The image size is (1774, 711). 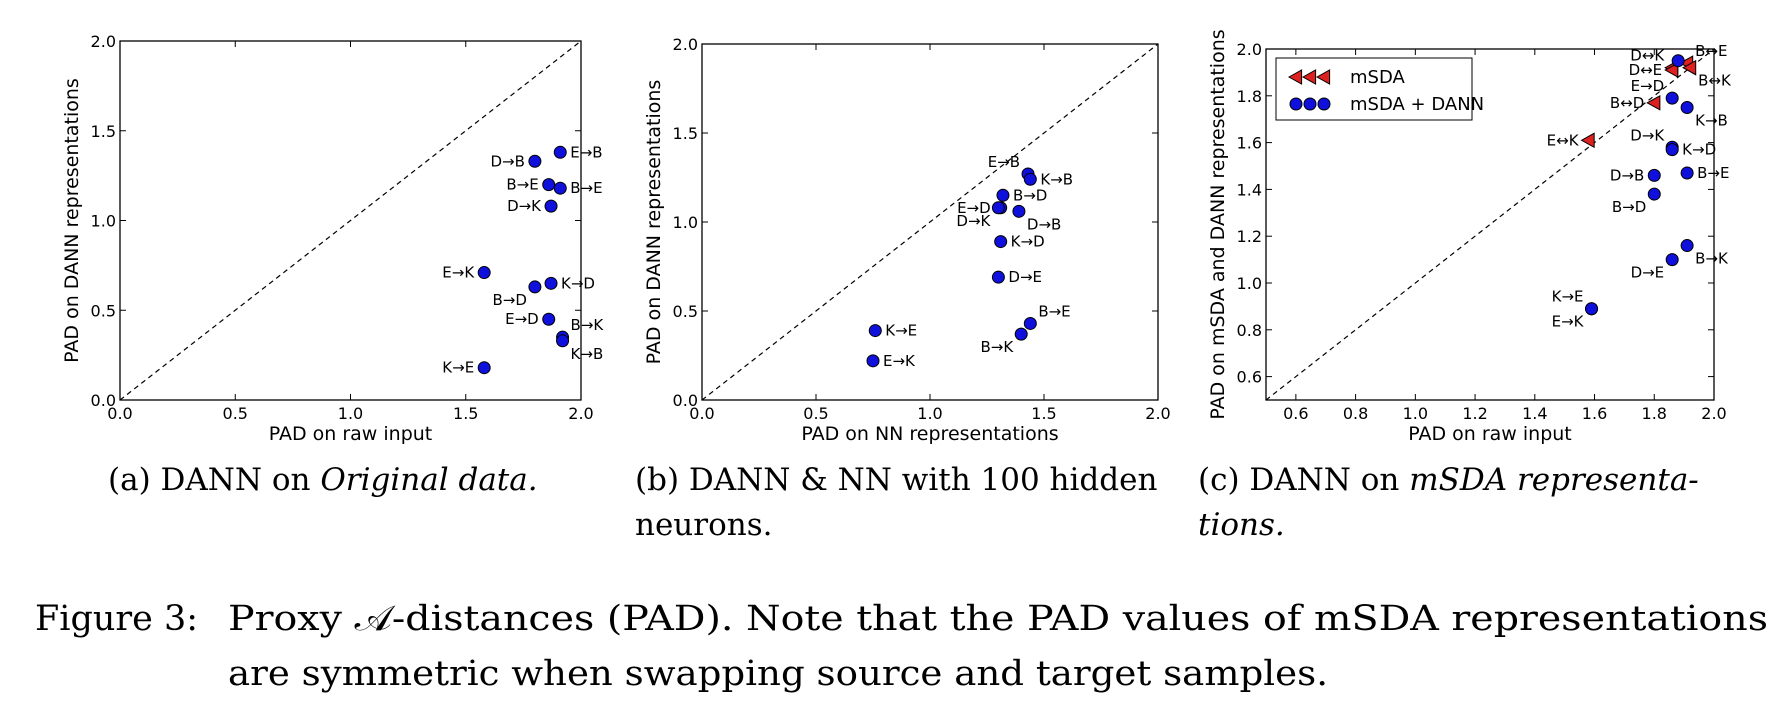 I want to click on y-tick-label: 0.6, so click(x=1249, y=377).